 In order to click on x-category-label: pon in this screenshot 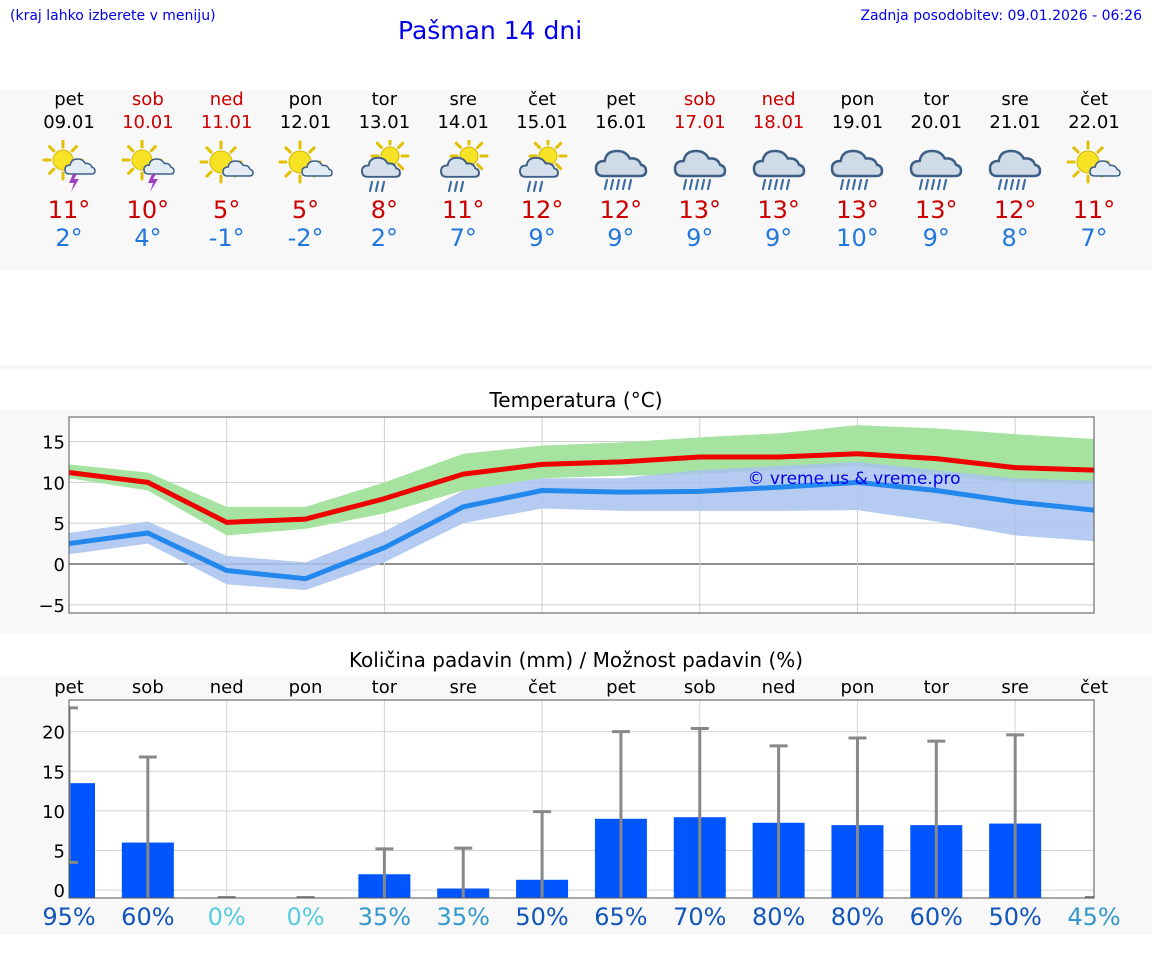, I will do `click(858, 687)`.